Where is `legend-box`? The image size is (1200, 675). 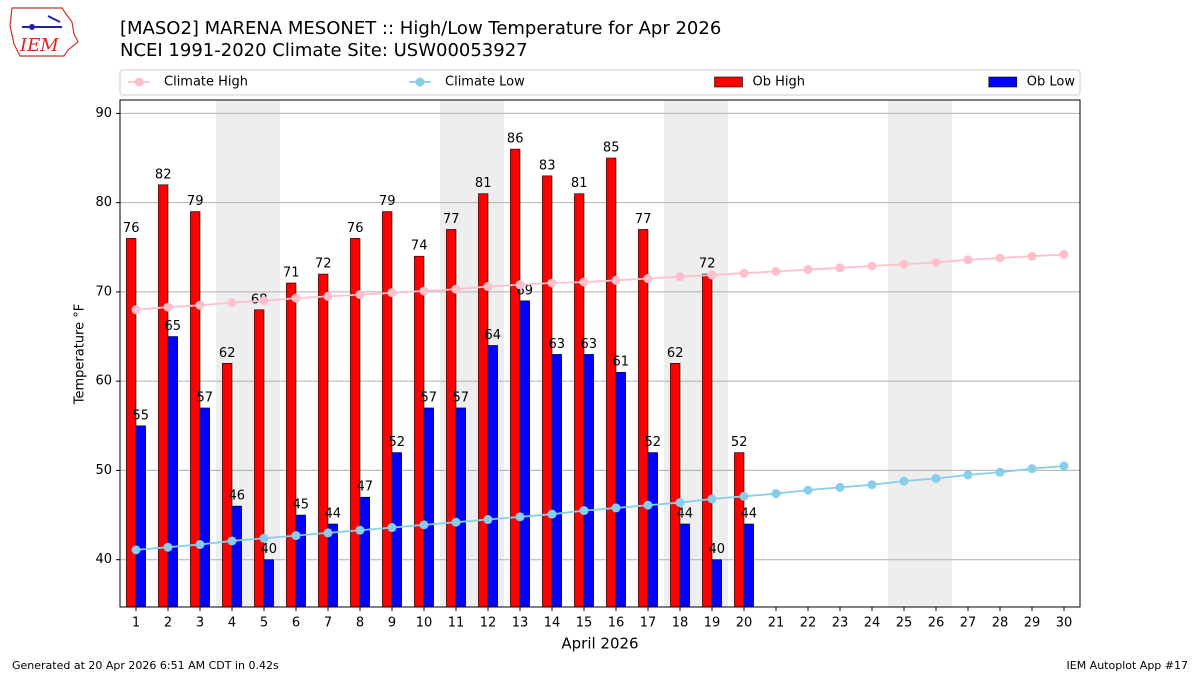
legend-box is located at coordinates (600, 82).